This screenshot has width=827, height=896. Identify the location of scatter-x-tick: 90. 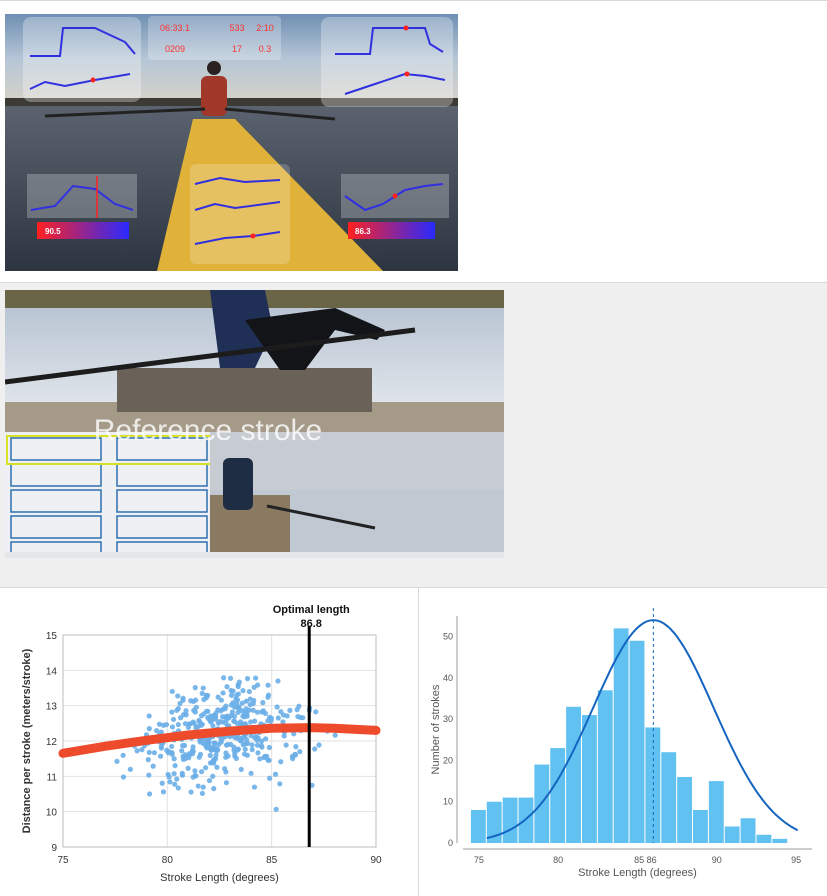
(376, 860).